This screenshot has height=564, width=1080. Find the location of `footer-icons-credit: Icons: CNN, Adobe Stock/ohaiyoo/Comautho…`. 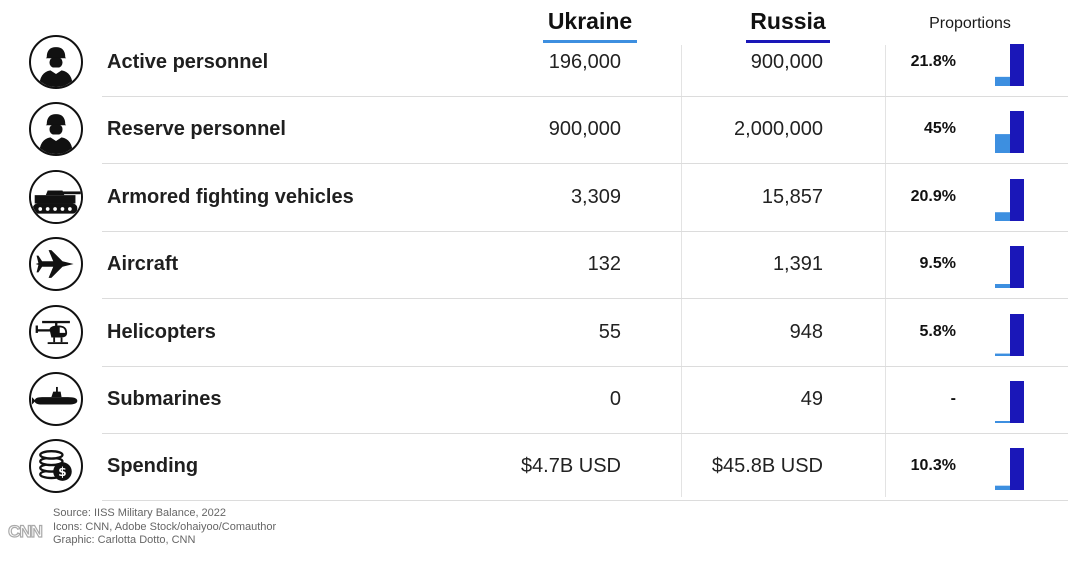

footer-icons-credit: Icons: CNN, Adobe Stock/ohaiyoo/Comautho… is located at coordinates (165, 526).